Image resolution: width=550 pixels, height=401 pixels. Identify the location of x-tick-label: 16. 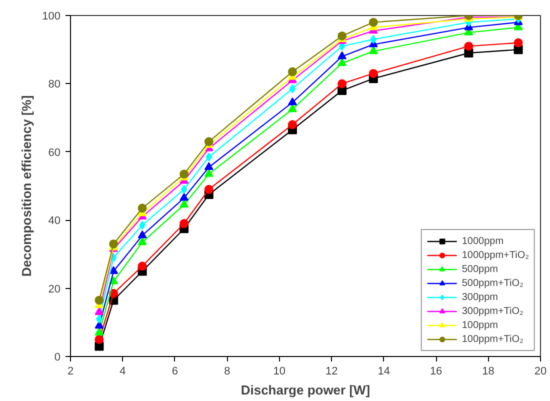
(436, 372).